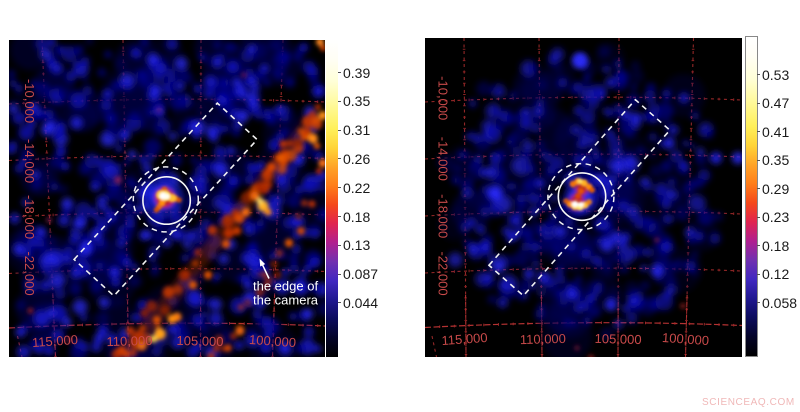 The image size is (800, 412). What do you see at coordinates (285, 286) in the screenshot?
I see `svg-text: the edge of` at bounding box center [285, 286].